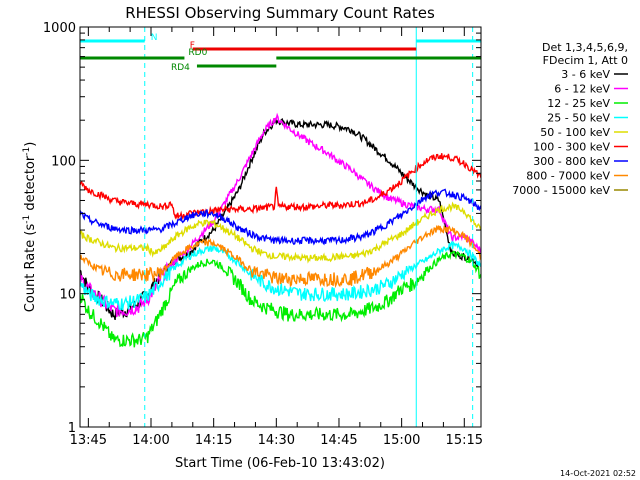  I want to click on state-label-n: N, so click(154, 38).